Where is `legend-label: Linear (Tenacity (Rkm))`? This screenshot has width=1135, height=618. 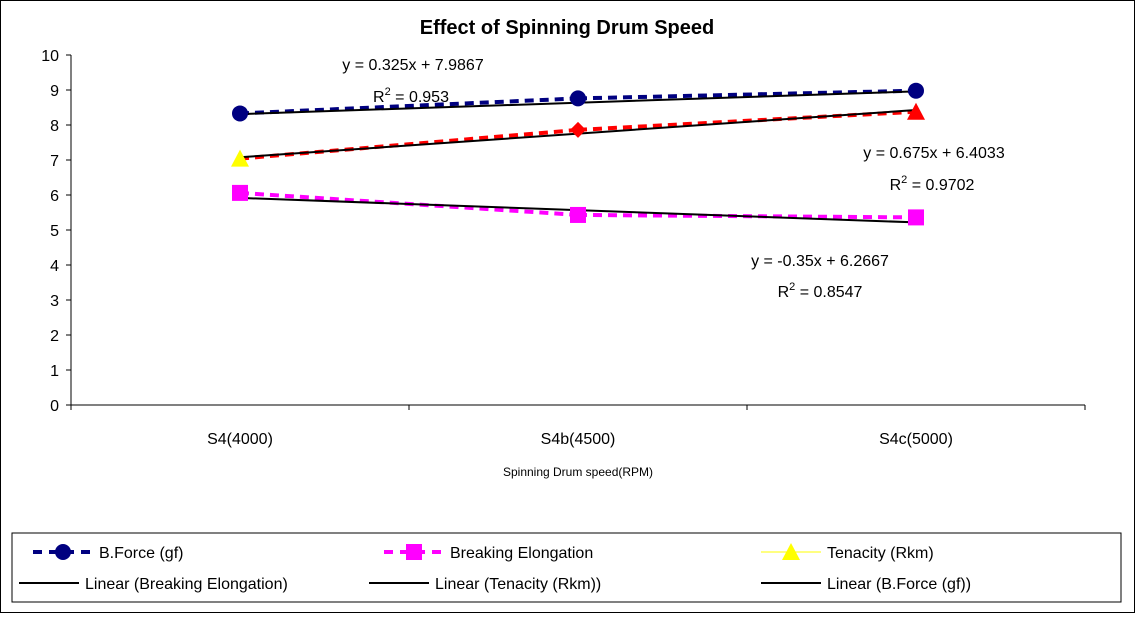 legend-label: Linear (Tenacity (Rkm)) is located at coordinates (518, 584).